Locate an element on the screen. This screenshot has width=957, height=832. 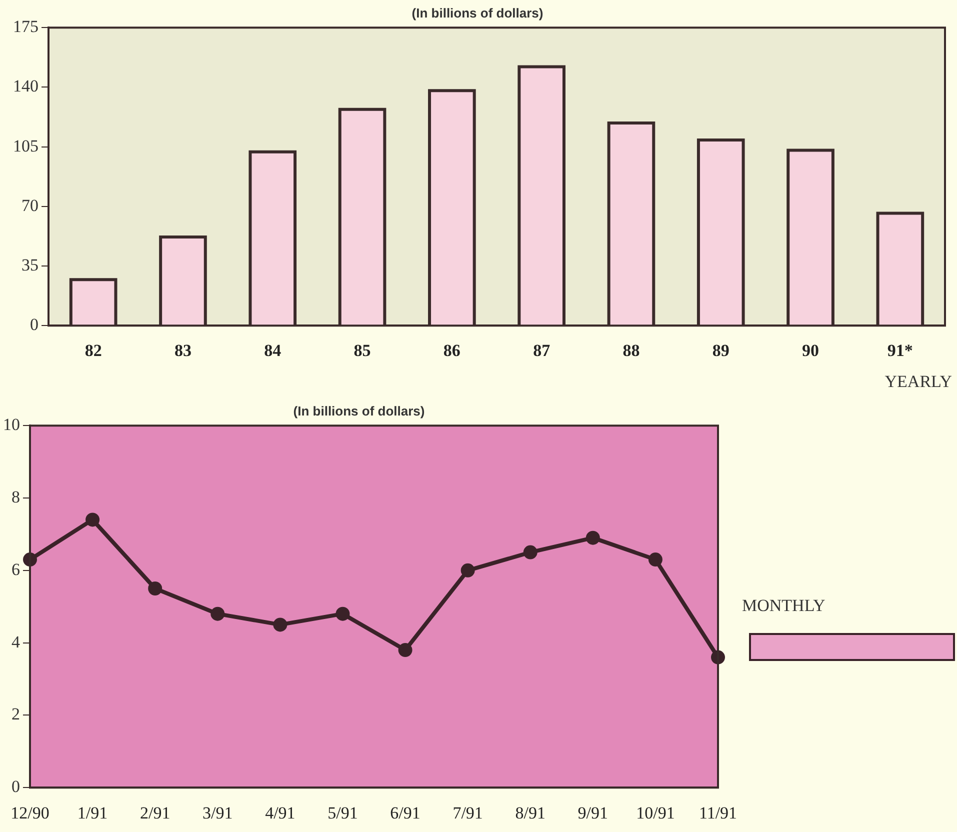
x-tick-label: 3/91 is located at coordinates (217, 812).